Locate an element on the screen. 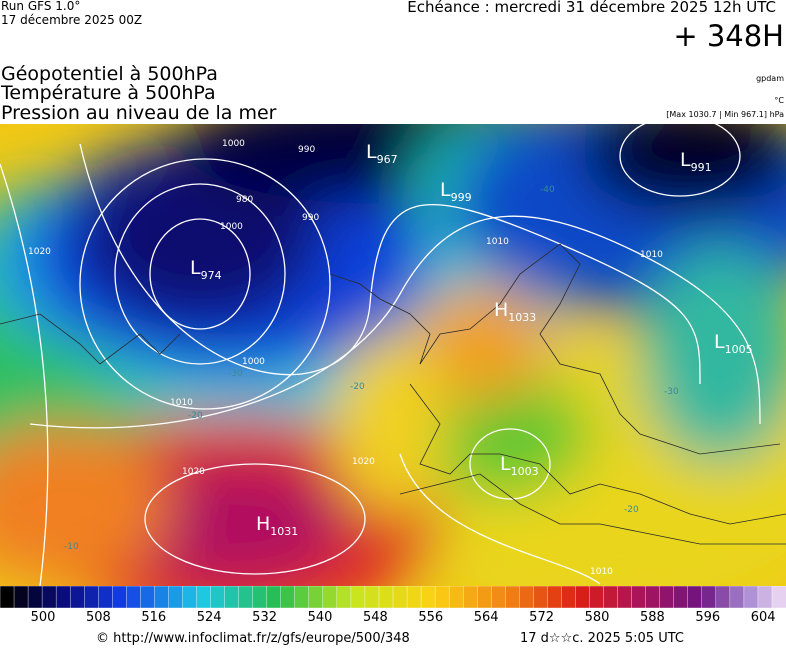 This screenshot has height=648, width=786. colorbar-label: 548 is located at coordinates (375, 617).